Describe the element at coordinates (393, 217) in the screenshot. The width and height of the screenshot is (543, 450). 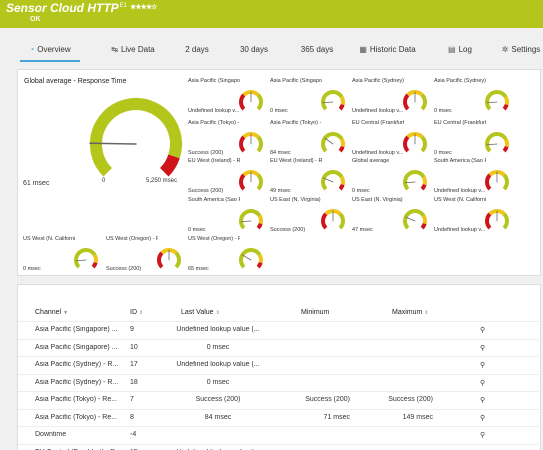
I see `channel-gauge: US East (N. Virginia) - ... 47 msec` at that location.